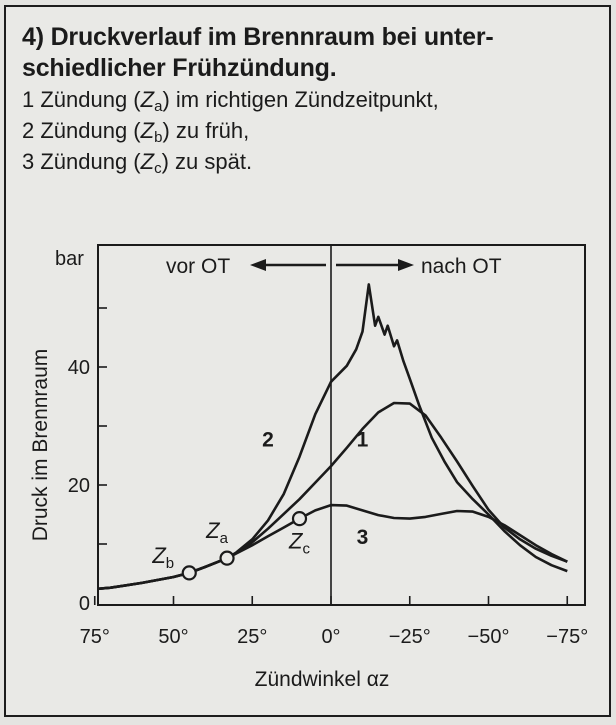 This screenshot has width=616, height=725. I want to click on x-tick-label: −25°, so click(410, 637).